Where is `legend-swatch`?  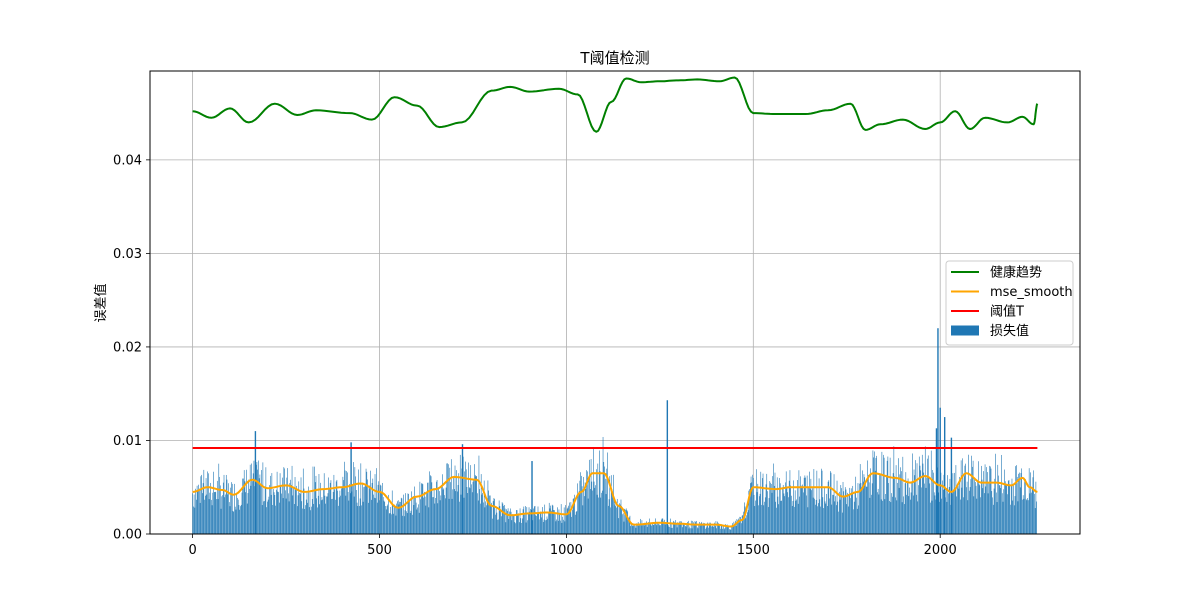
legend-swatch is located at coordinates (965, 330).